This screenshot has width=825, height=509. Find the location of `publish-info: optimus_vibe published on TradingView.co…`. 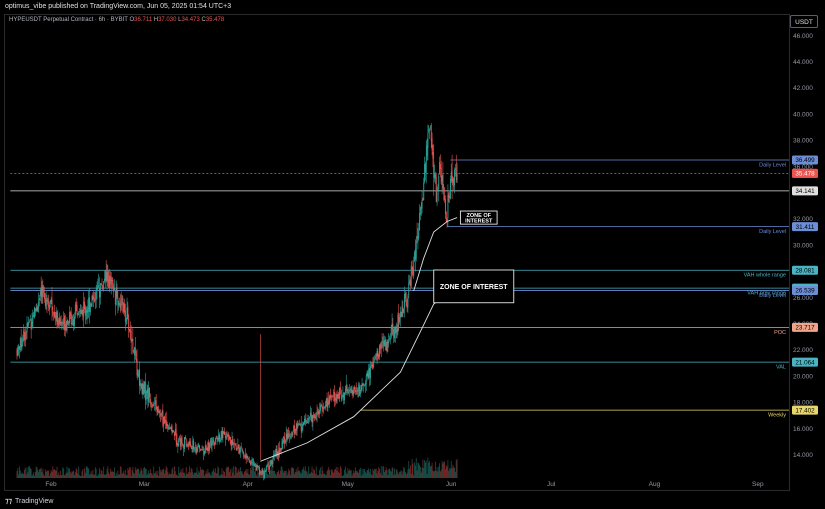

publish-info: optimus_vibe published on TradingView.co… is located at coordinates (118, 6).